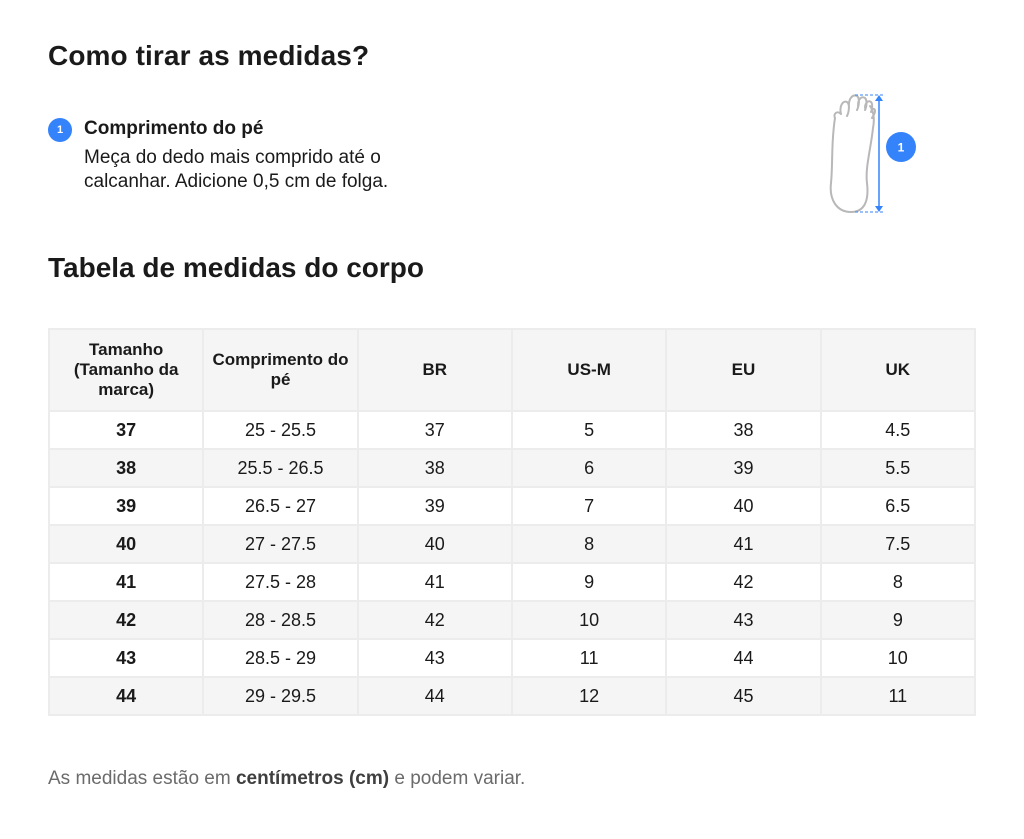 This screenshot has height=839, width=1024. I want to click on cell-eu: 45, so click(743, 696).